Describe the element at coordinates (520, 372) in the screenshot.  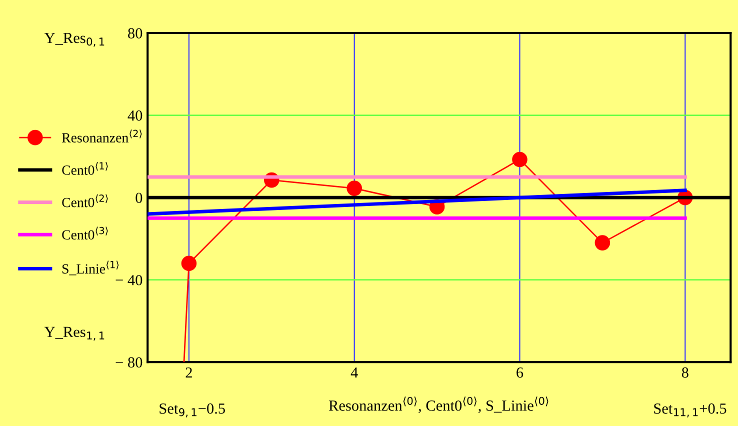
I see `x-tick-label: 6` at that location.